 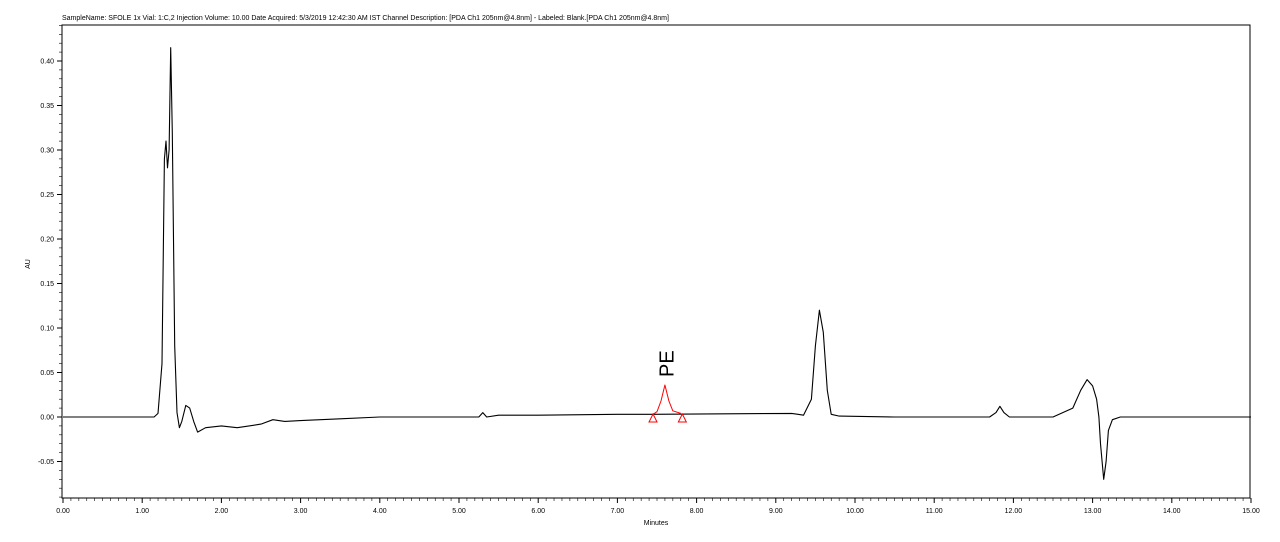 What do you see at coordinates (697, 511) in the screenshot?
I see `x-tick-label: 8.00` at bounding box center [697, 511].